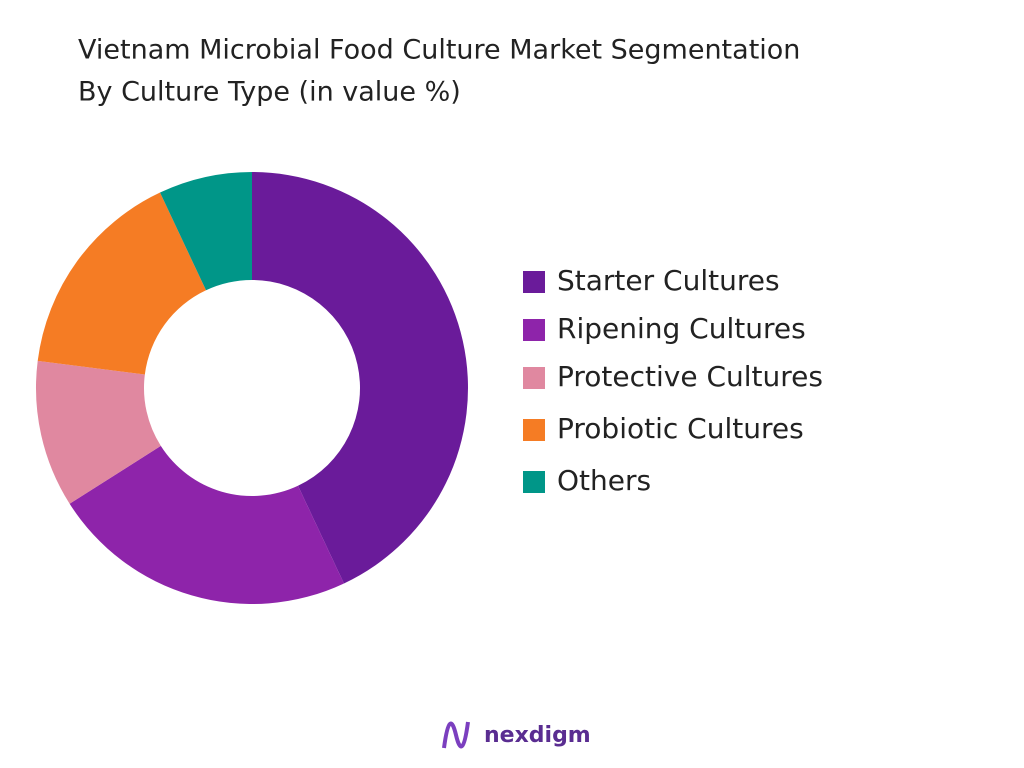 This screenshot has height=768, width=1024. What do you see at coordinates (456, 735) in the screenshot?
I see `logo-icon` at bounding box center [456, 735].